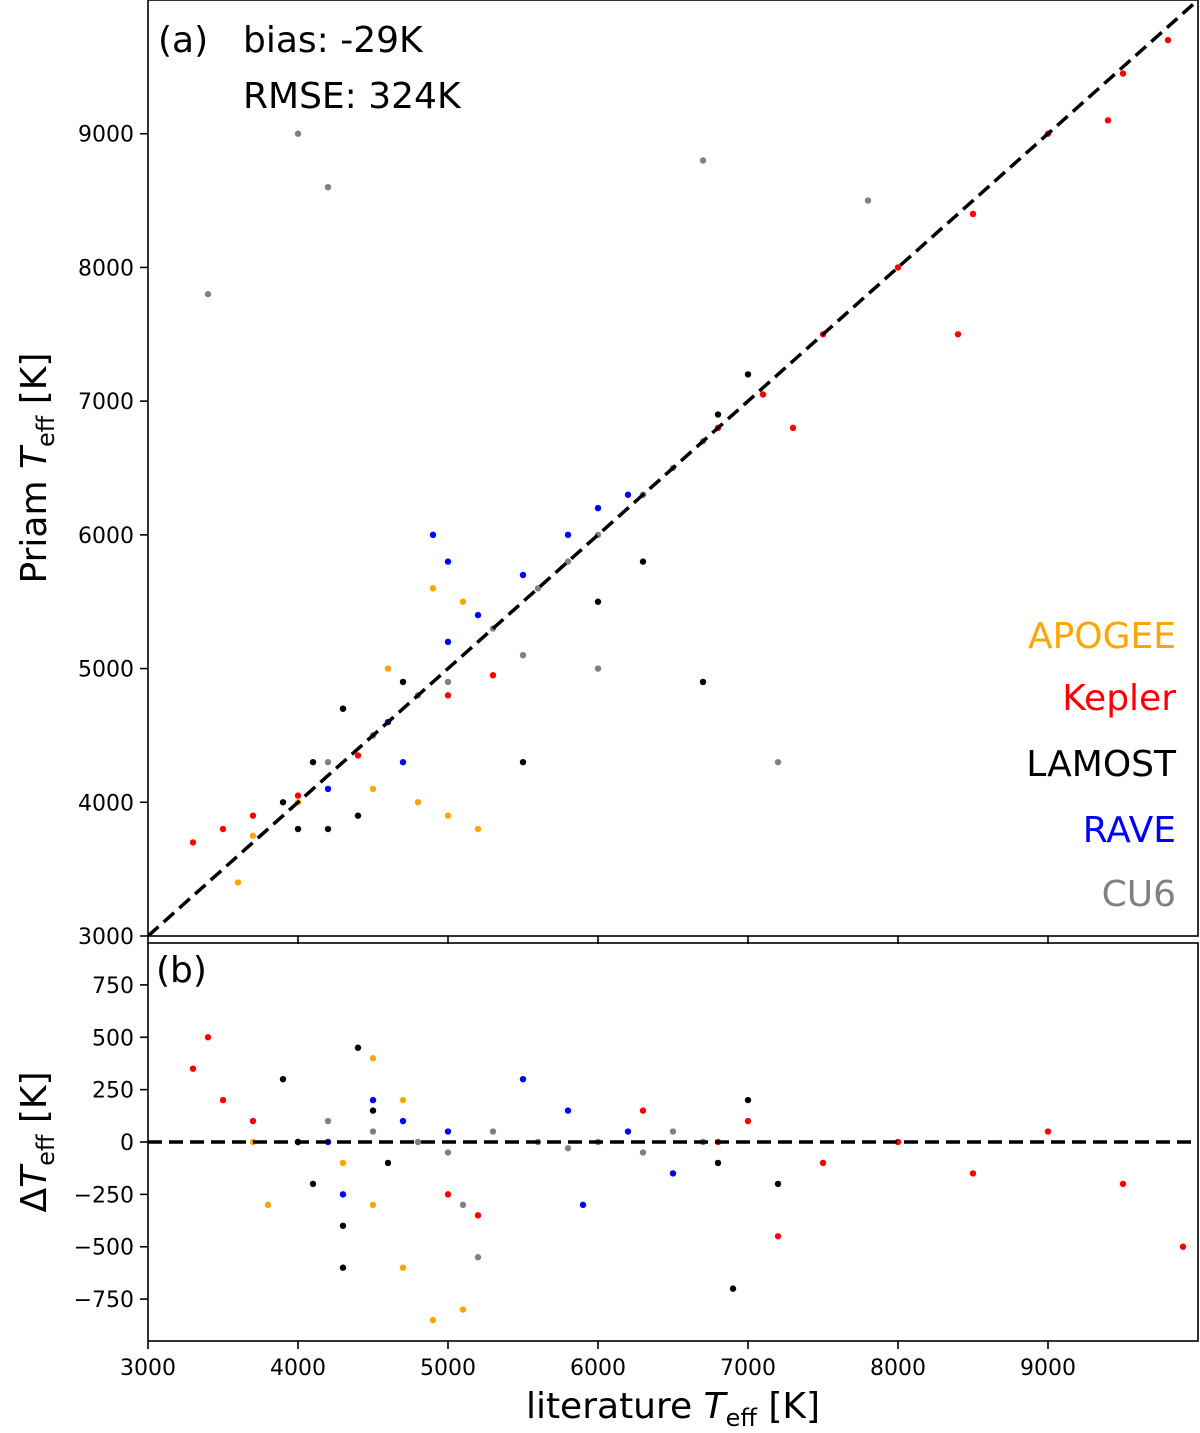  I want to click on panel-b-y-ticks: −750 −500 −250 0 250 500 750, so click(111, 1143).